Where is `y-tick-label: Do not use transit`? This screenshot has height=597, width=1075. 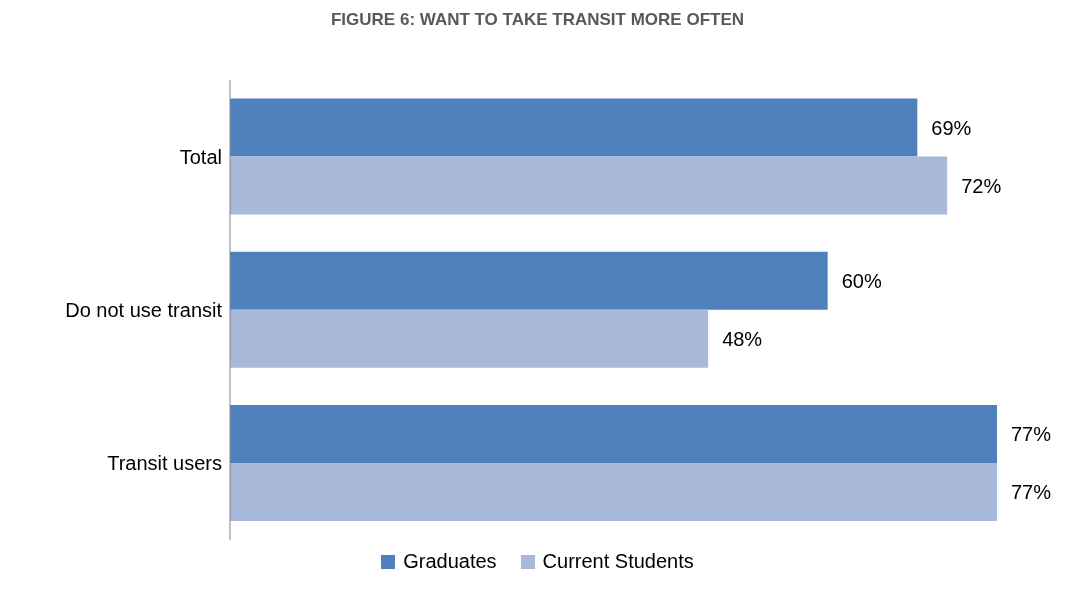
y-tick-label: Do not use transit is located at coordinates (144, 310).